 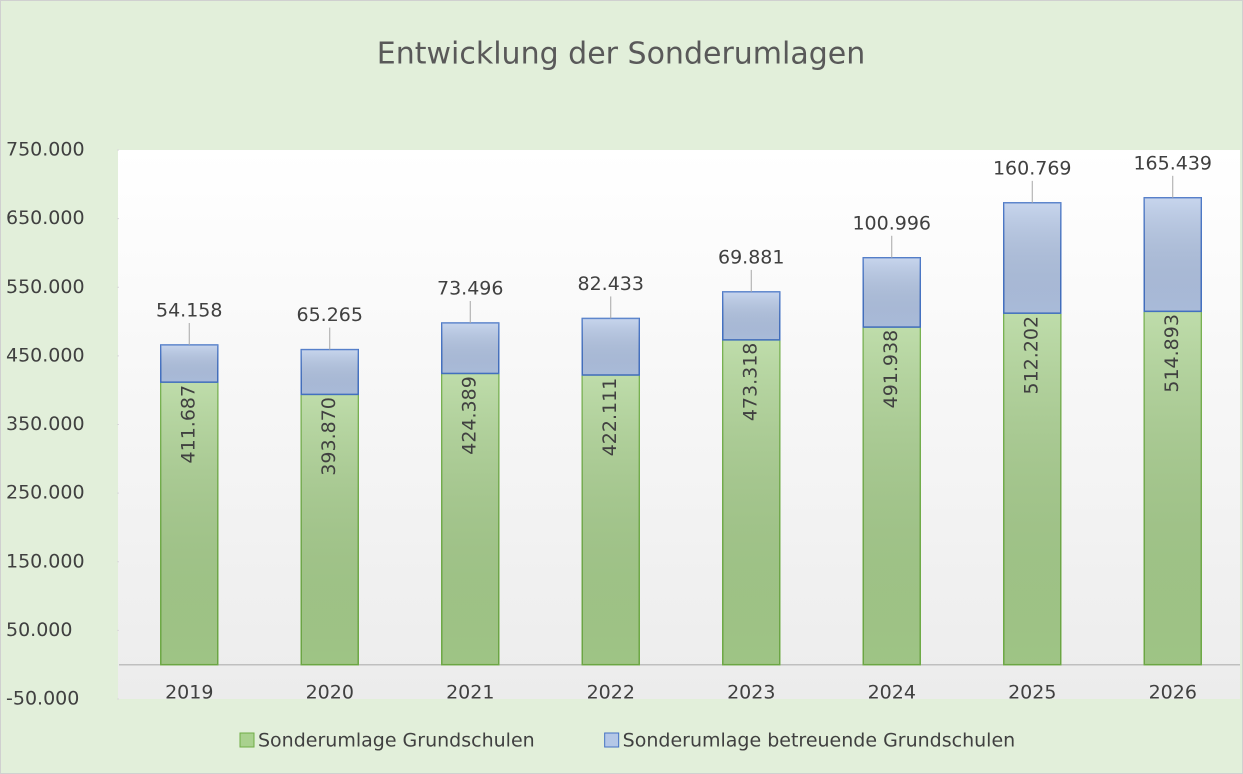 I want to click on data-label: 514.893, so click(x=1172, y=353).